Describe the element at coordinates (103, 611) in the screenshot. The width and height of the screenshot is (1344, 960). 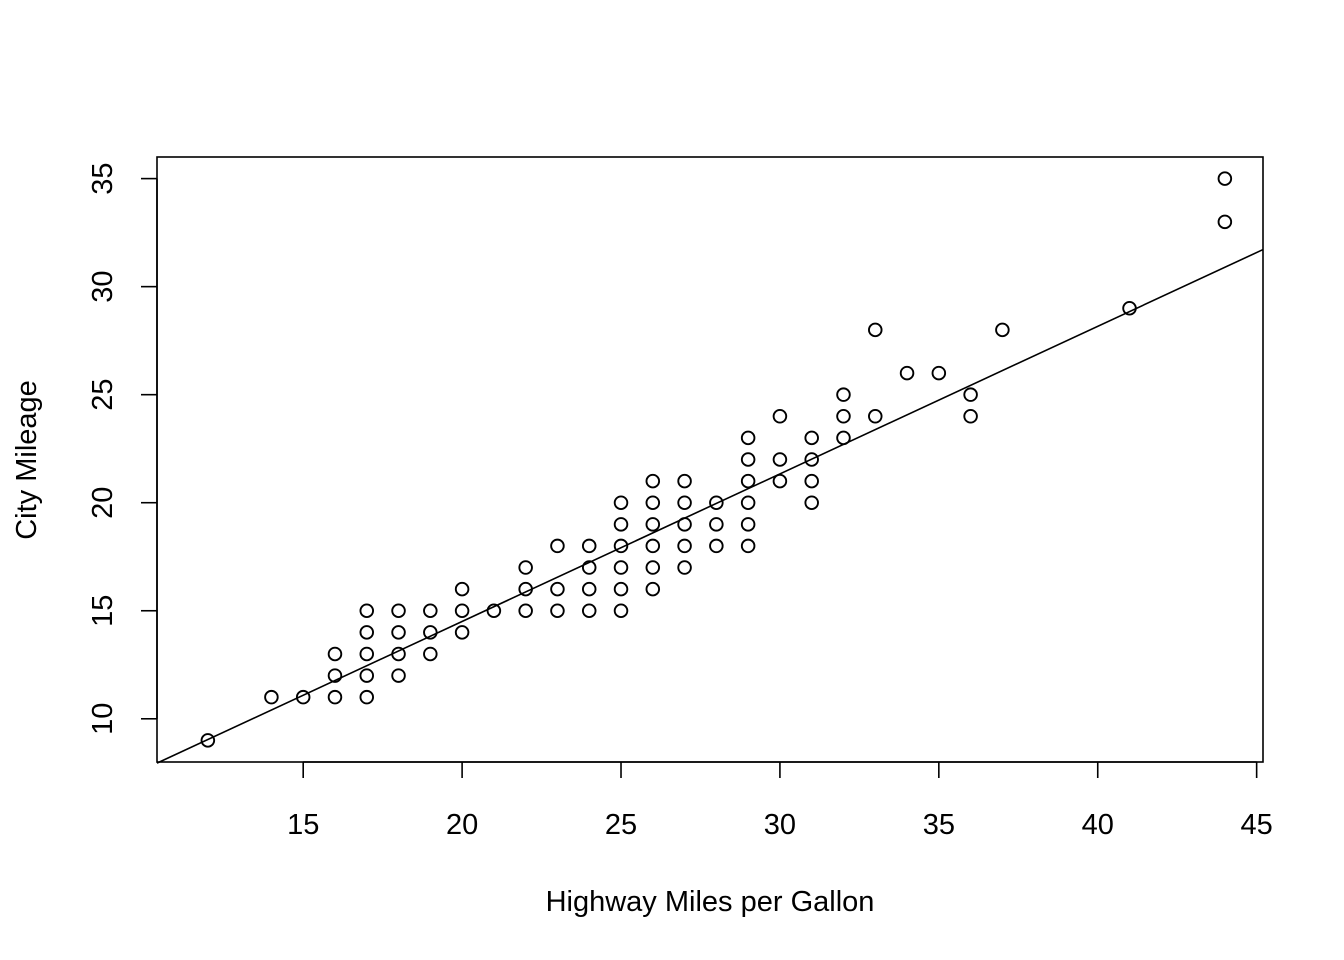
I see `y-tick-label: 15` at that location.